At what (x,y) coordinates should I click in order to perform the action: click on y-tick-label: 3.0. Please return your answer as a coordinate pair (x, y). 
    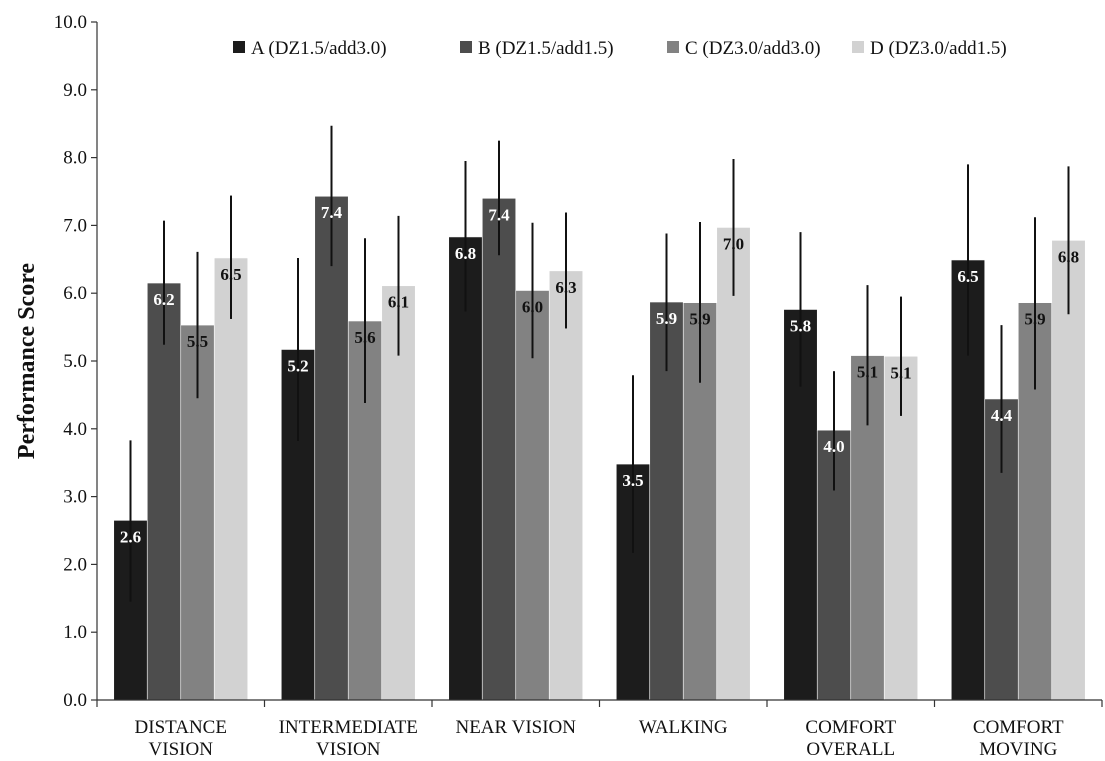
    Looking at the image, I should click on (75, 497).